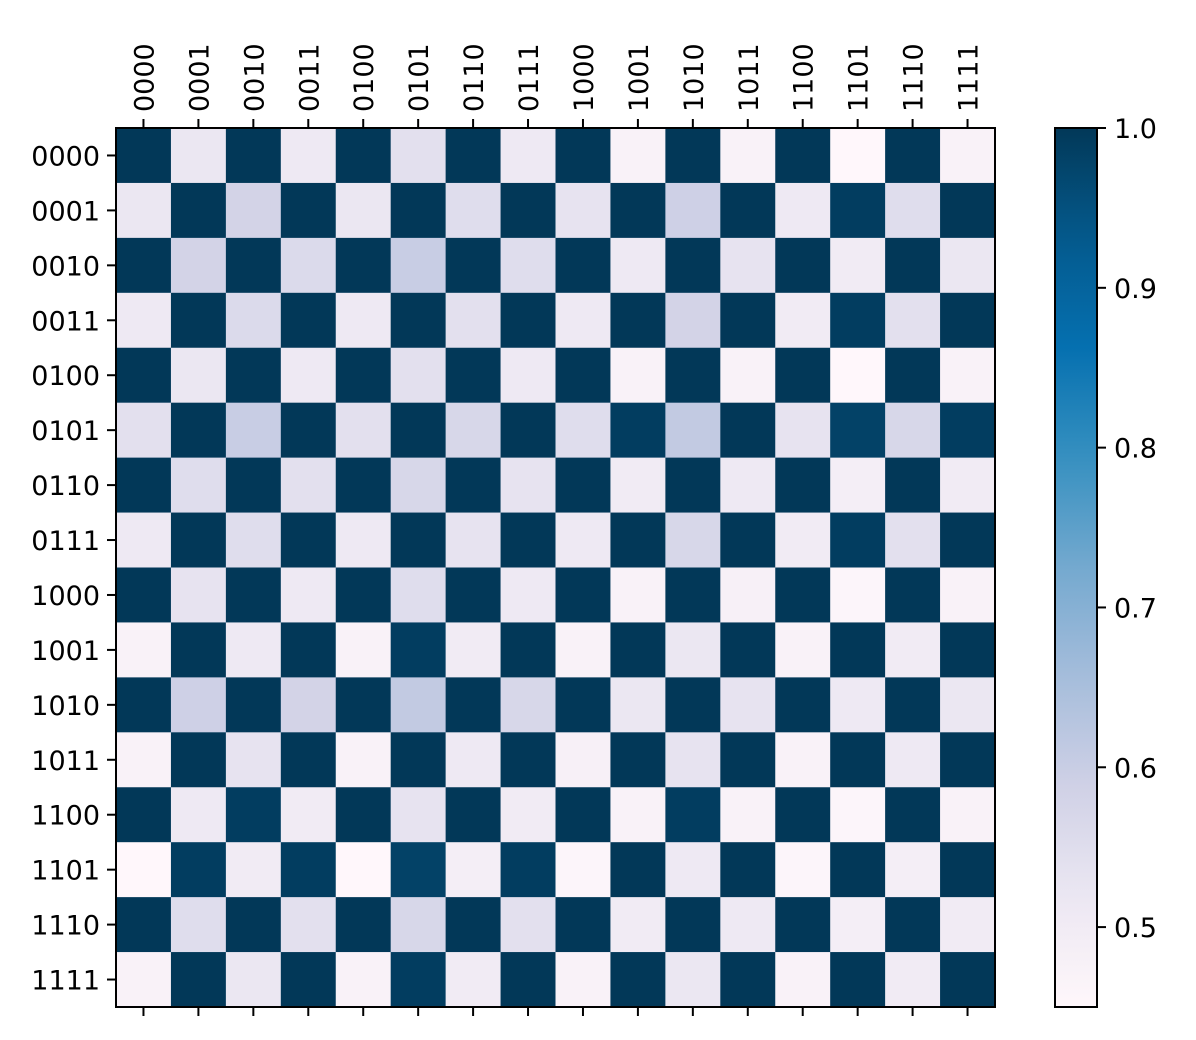 This screenshot has height=1040, width=1196. I want to click on x-tick-label-1000: 1000, so click(584, 77).